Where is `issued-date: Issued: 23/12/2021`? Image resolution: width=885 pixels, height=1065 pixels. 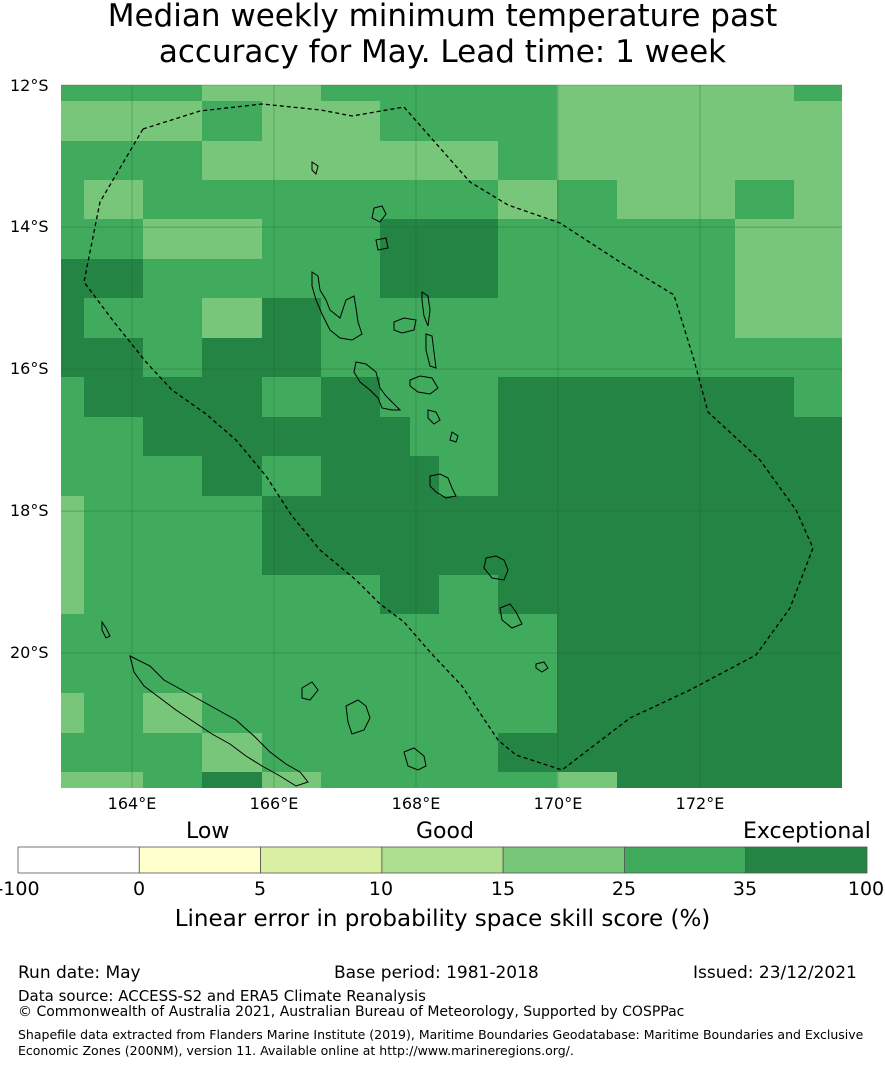
issued-date: Issued: 23/12/2021 is located at coordinates (775, 973).